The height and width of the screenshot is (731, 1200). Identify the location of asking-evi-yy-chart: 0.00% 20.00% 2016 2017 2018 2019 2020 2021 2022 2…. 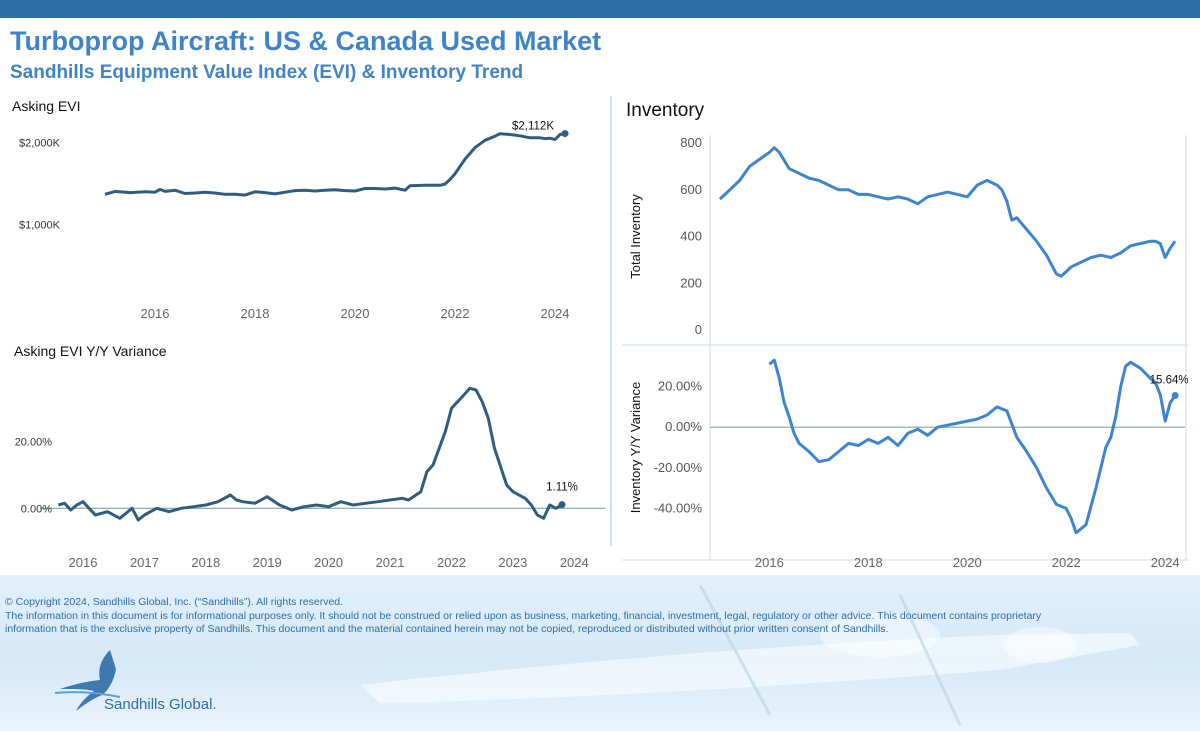
(310, 478).